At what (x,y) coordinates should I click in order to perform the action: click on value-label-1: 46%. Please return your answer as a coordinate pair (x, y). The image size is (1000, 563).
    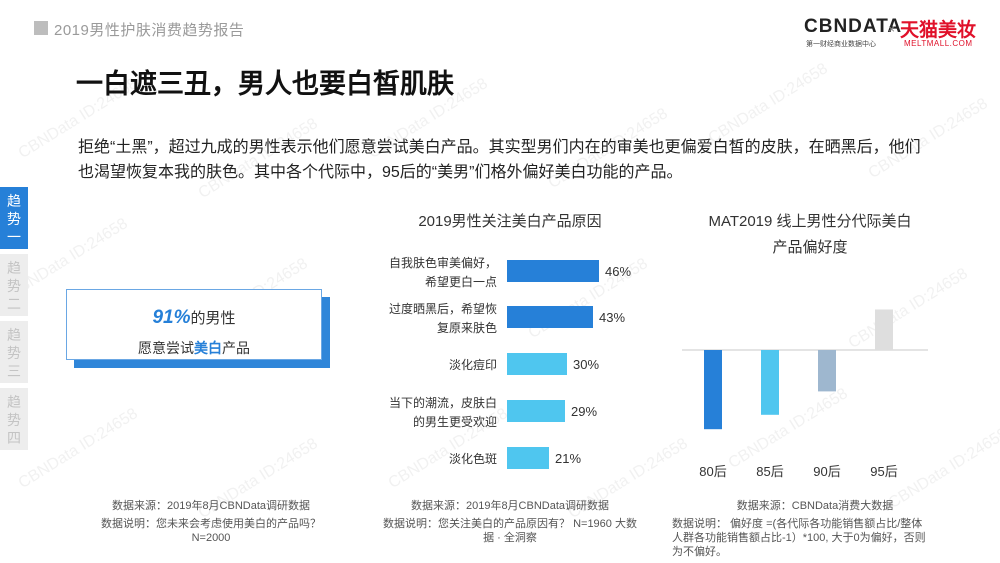
    Looking at the image, I should click on (618, 271).